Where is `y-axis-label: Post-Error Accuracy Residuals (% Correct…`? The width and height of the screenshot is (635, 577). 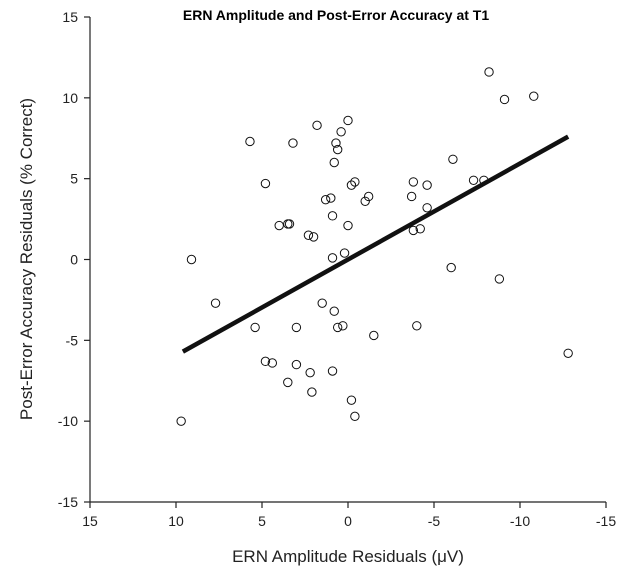 y-axis-label: Post-Error Accuracy Residuals (% Correct… is located at coordinates (26, 259).